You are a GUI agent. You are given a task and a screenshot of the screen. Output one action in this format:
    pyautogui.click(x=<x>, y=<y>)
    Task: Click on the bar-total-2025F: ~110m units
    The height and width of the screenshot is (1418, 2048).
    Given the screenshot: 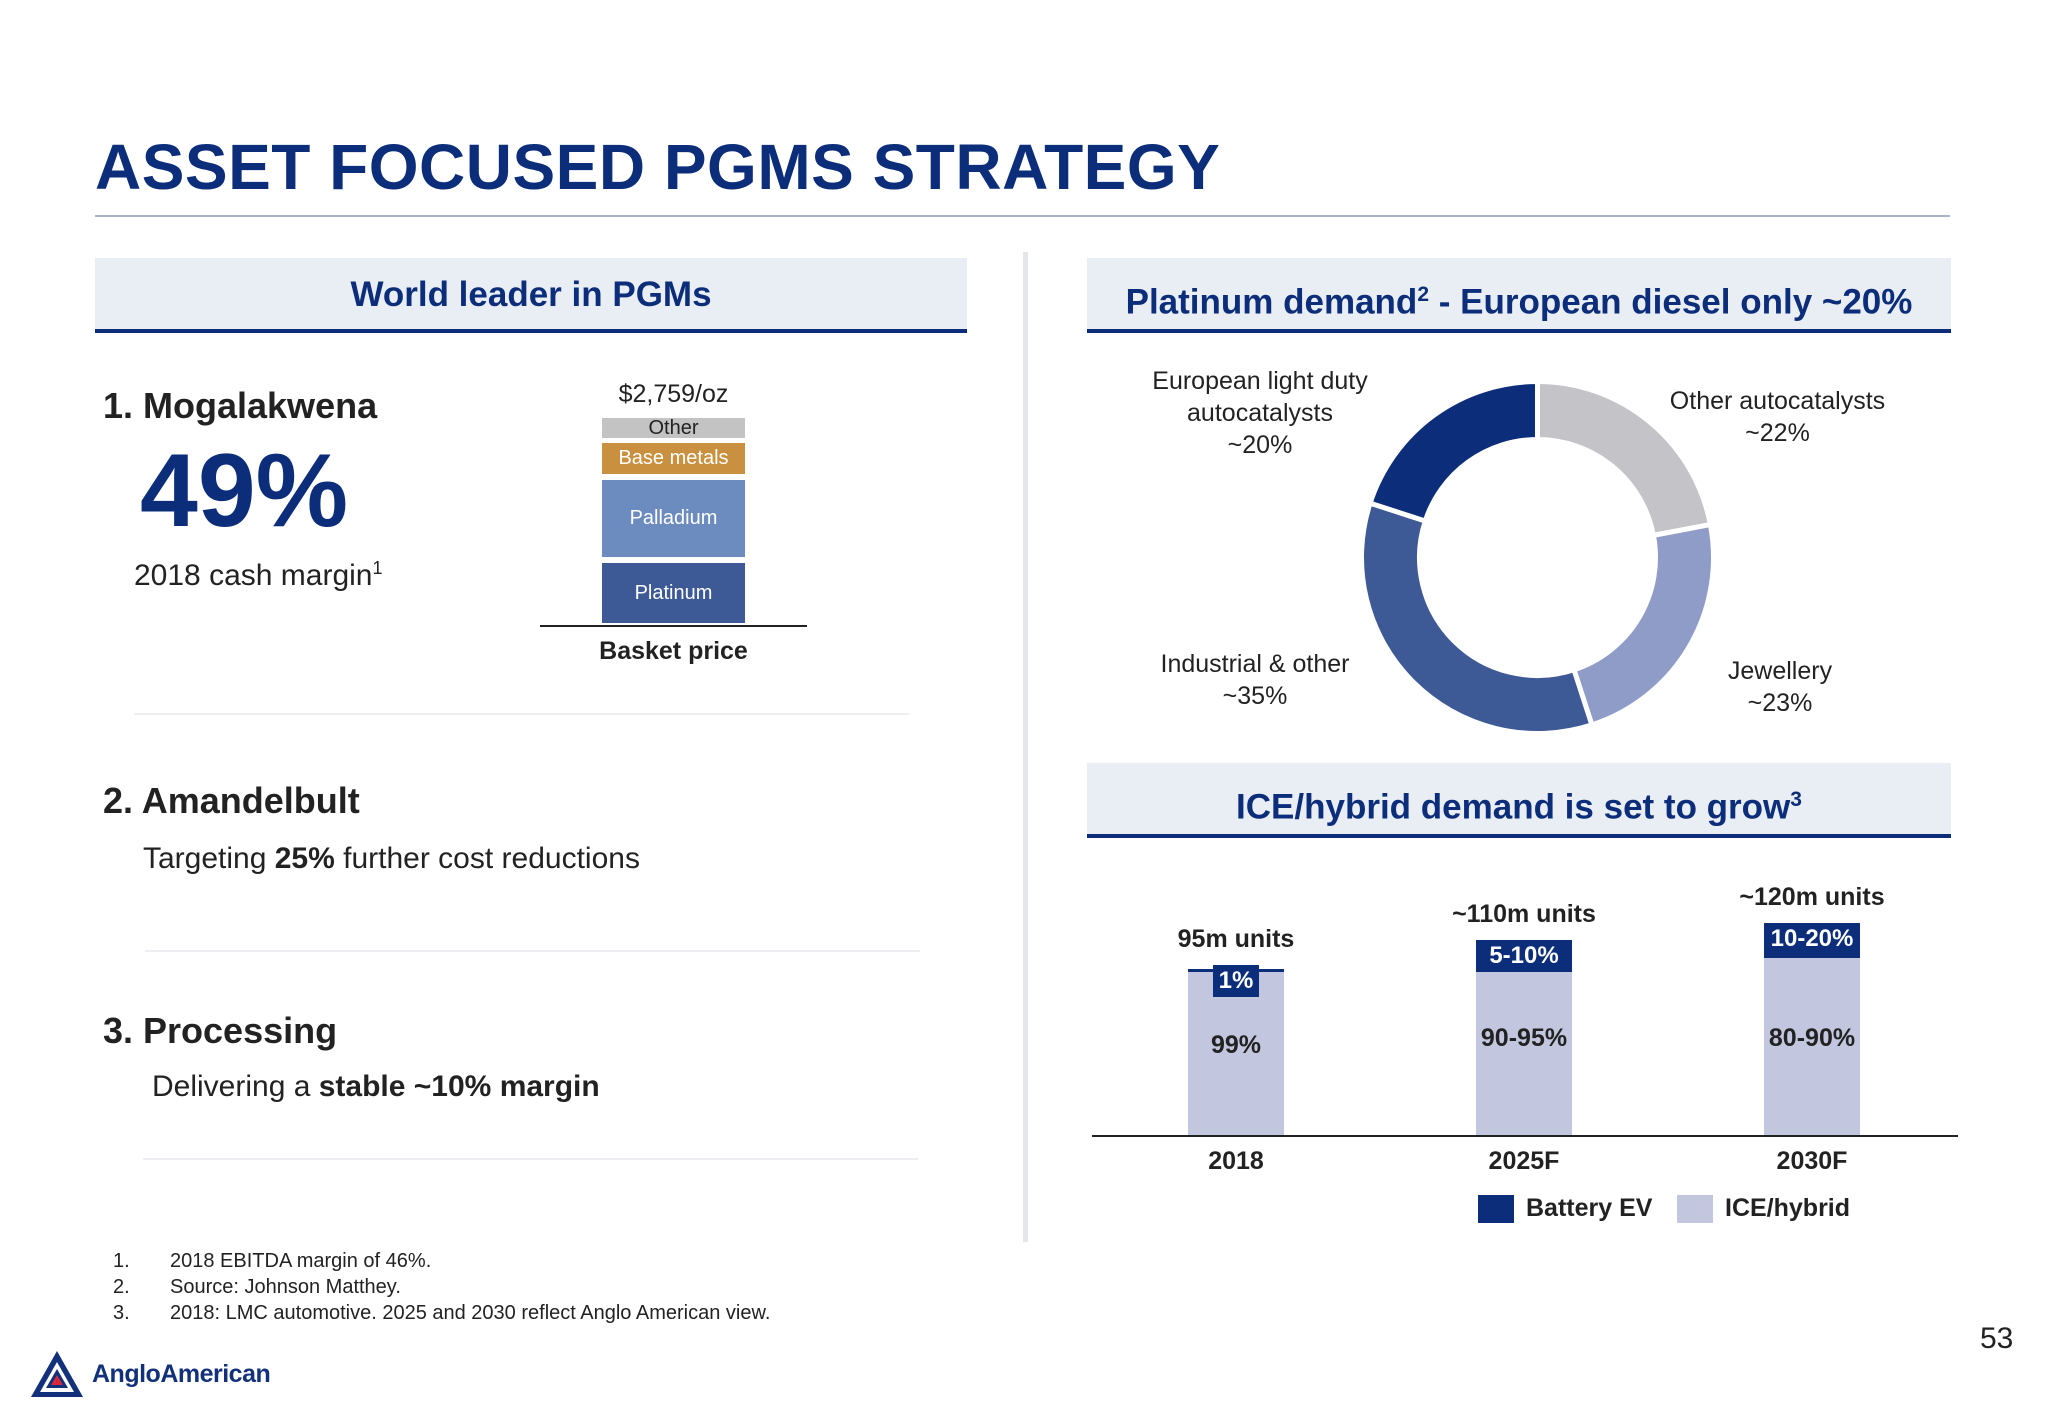 What is the action you would take?
    pyautogui.click(x=1524, y=914)
    